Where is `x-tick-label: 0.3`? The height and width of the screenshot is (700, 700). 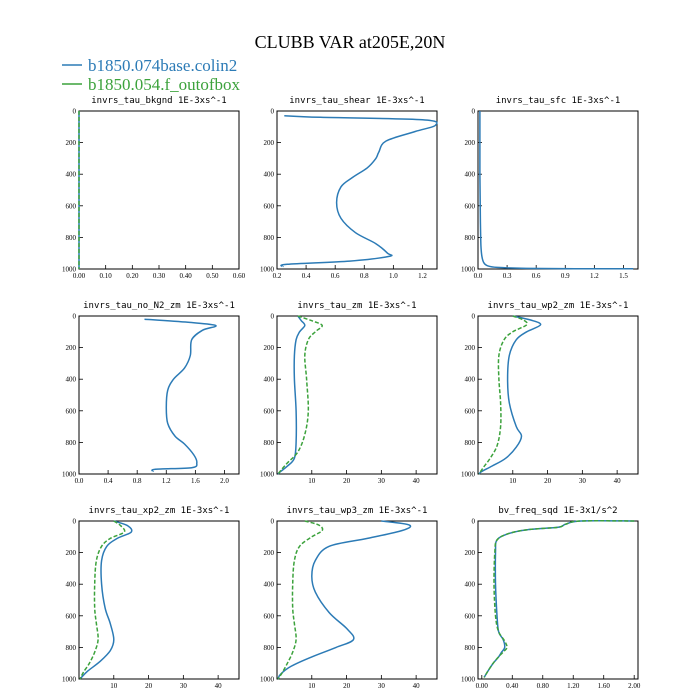
x-tick-label: 0.3 is located at coordinates (507, 276).